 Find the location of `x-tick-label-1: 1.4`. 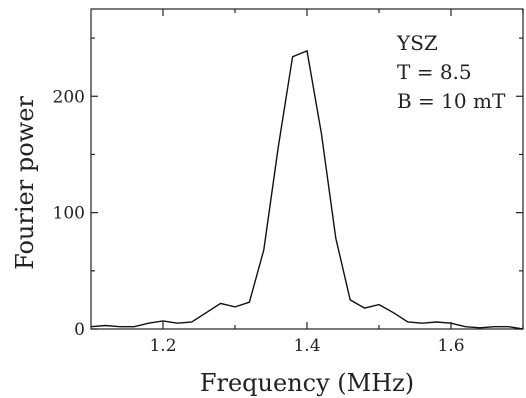

x-tick-label-1: 1.4 is located at coordinates (306, 346).